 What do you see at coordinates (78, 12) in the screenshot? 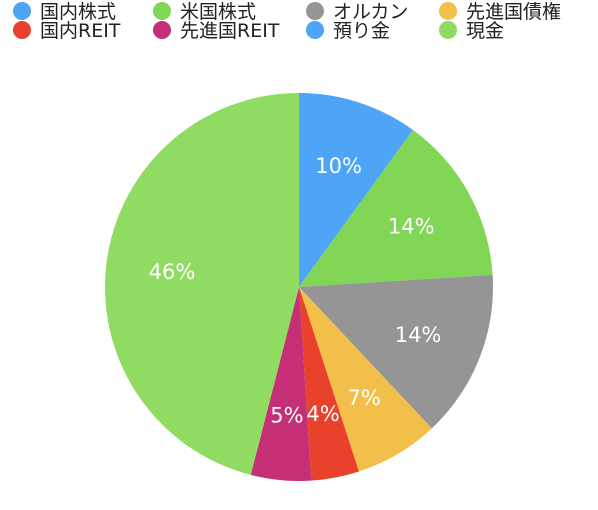
I see `legend-label: 国内株式` at bounding box center [78, 12].